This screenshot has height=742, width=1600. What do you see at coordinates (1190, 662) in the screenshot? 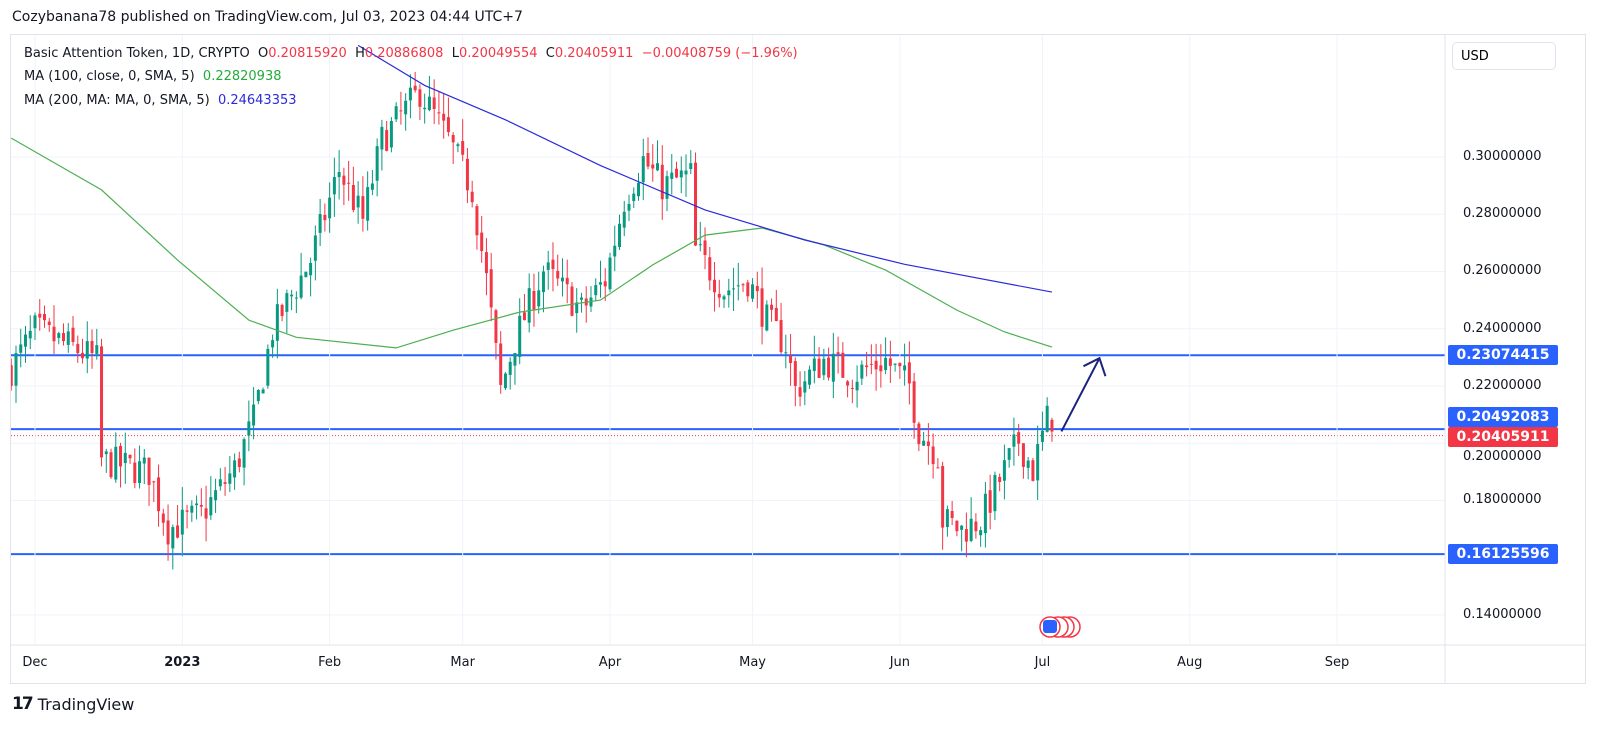
I see `x-tick-label: Aug` at bounding box center [1190, 662].